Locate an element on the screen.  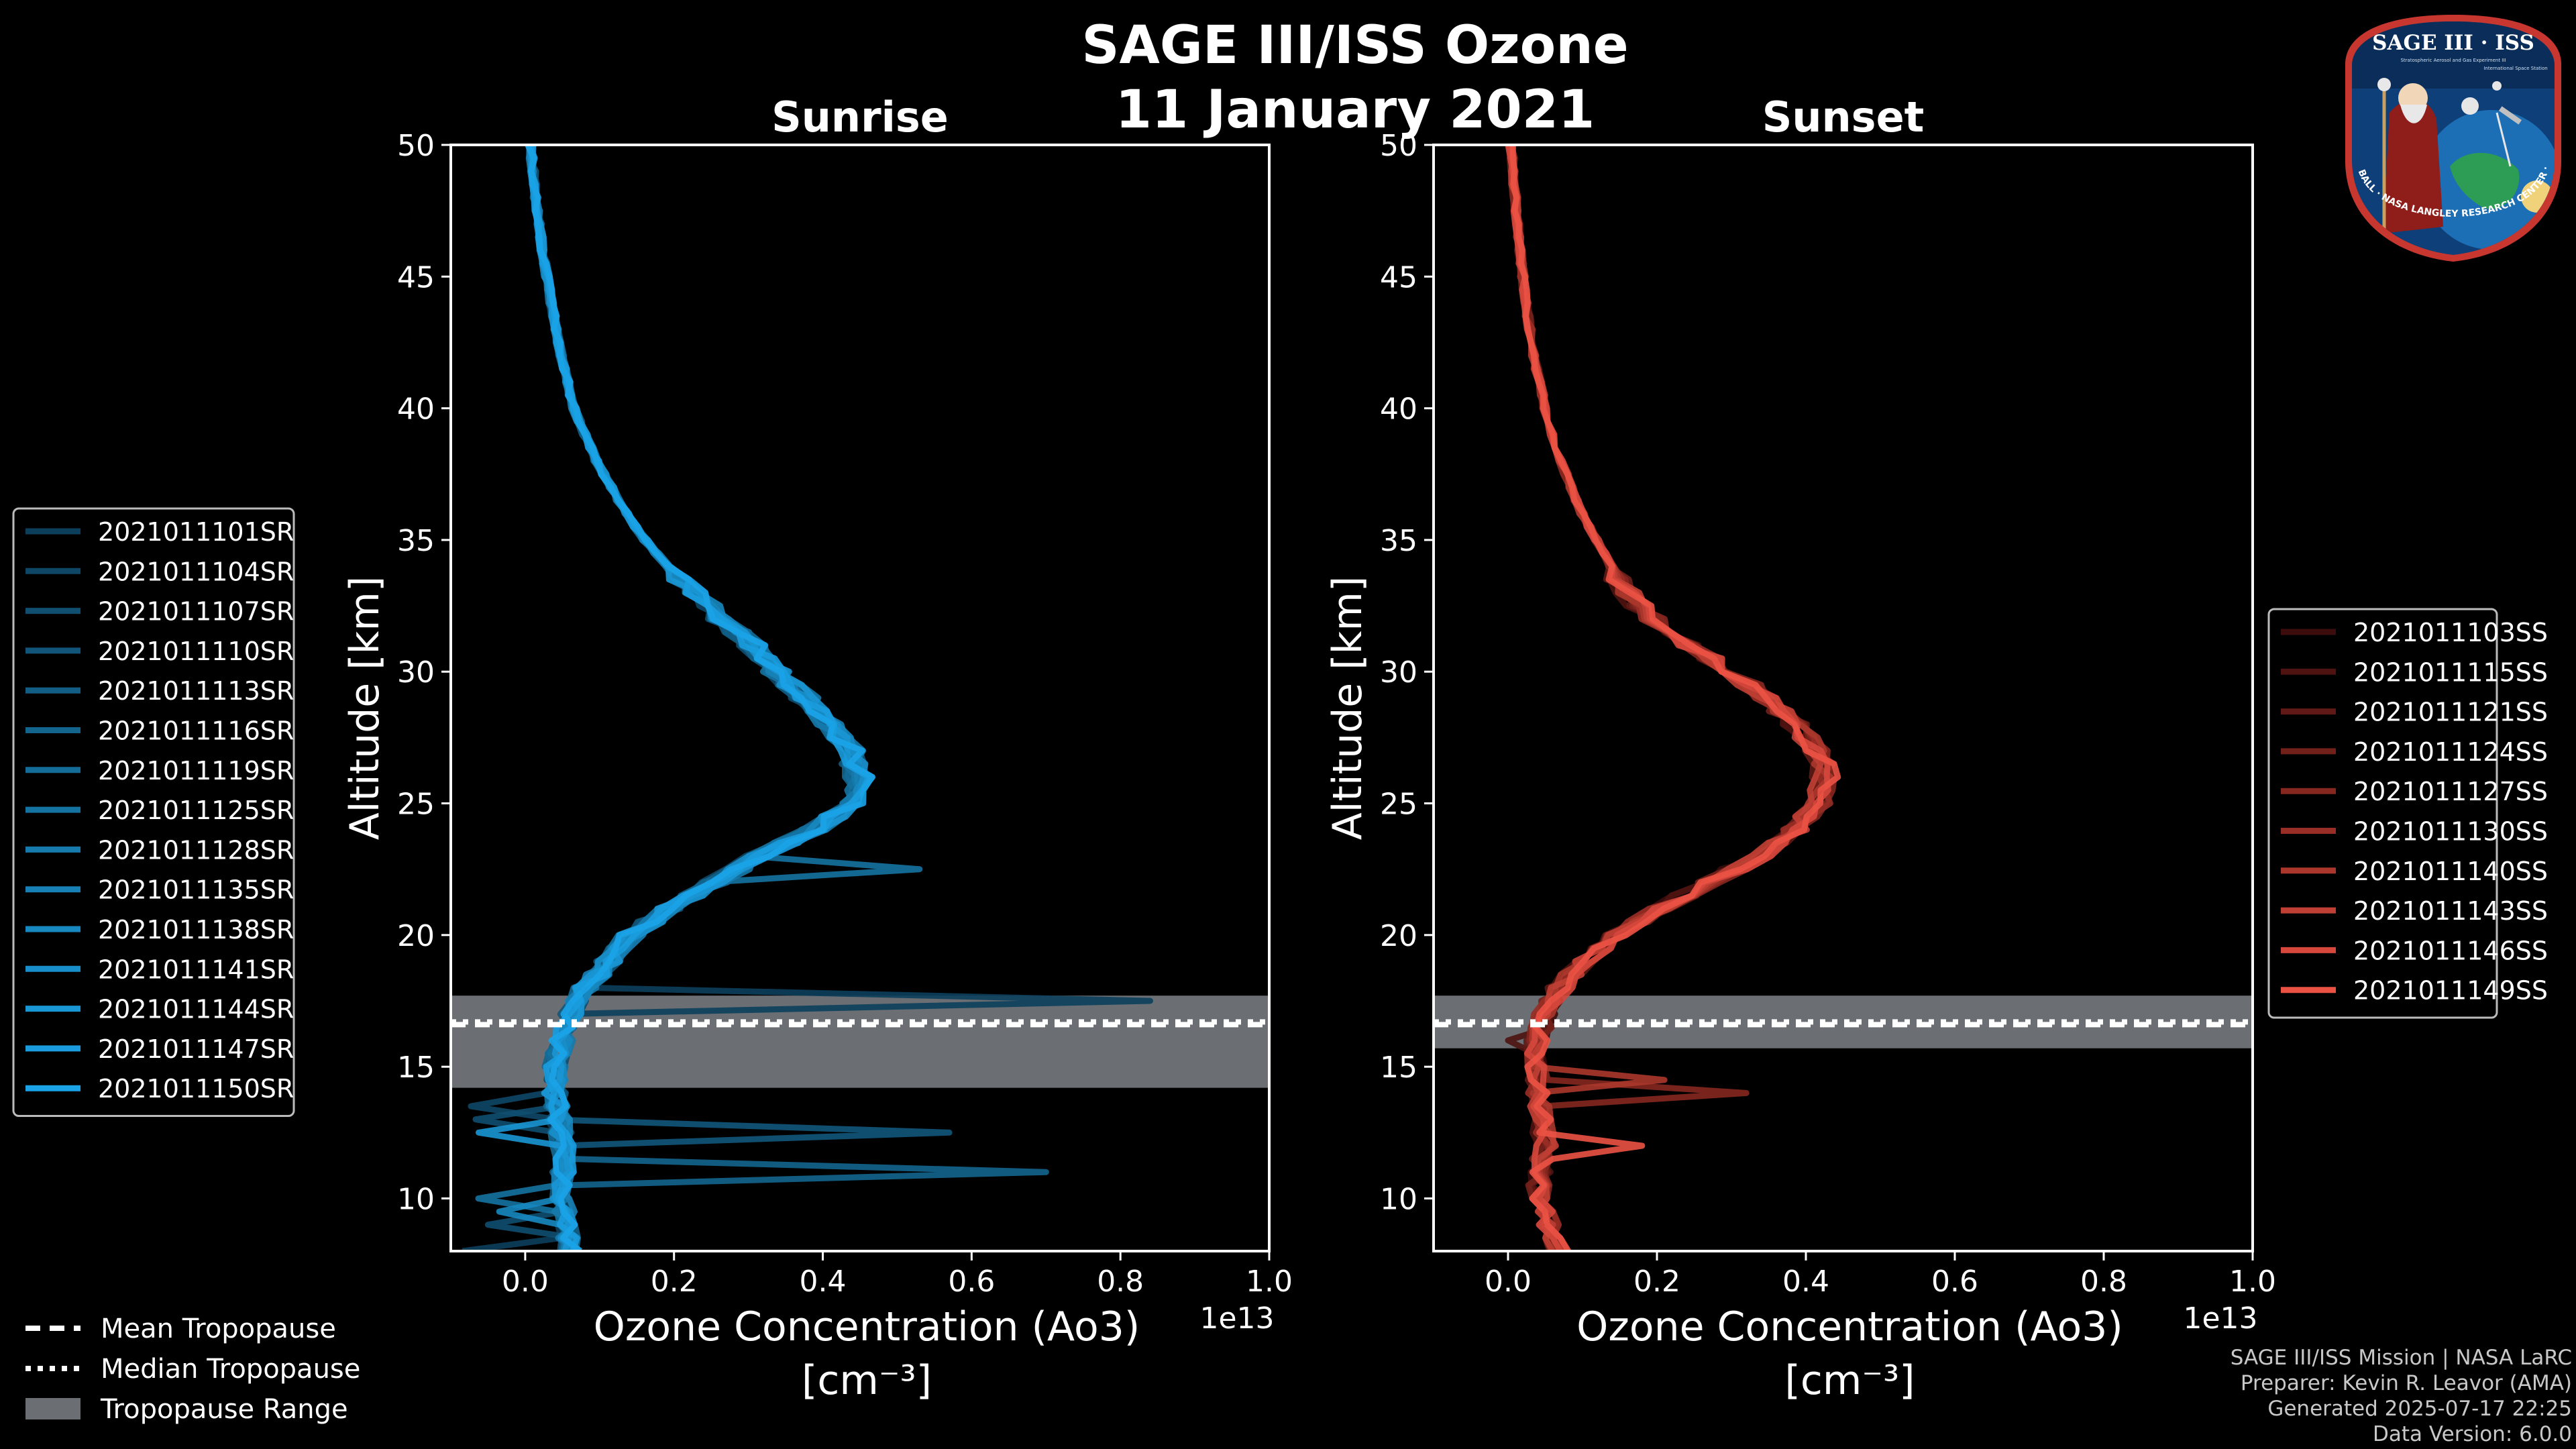
legend-label-2021011116SR: 2021011116SR is located at coordinates (196, 731).